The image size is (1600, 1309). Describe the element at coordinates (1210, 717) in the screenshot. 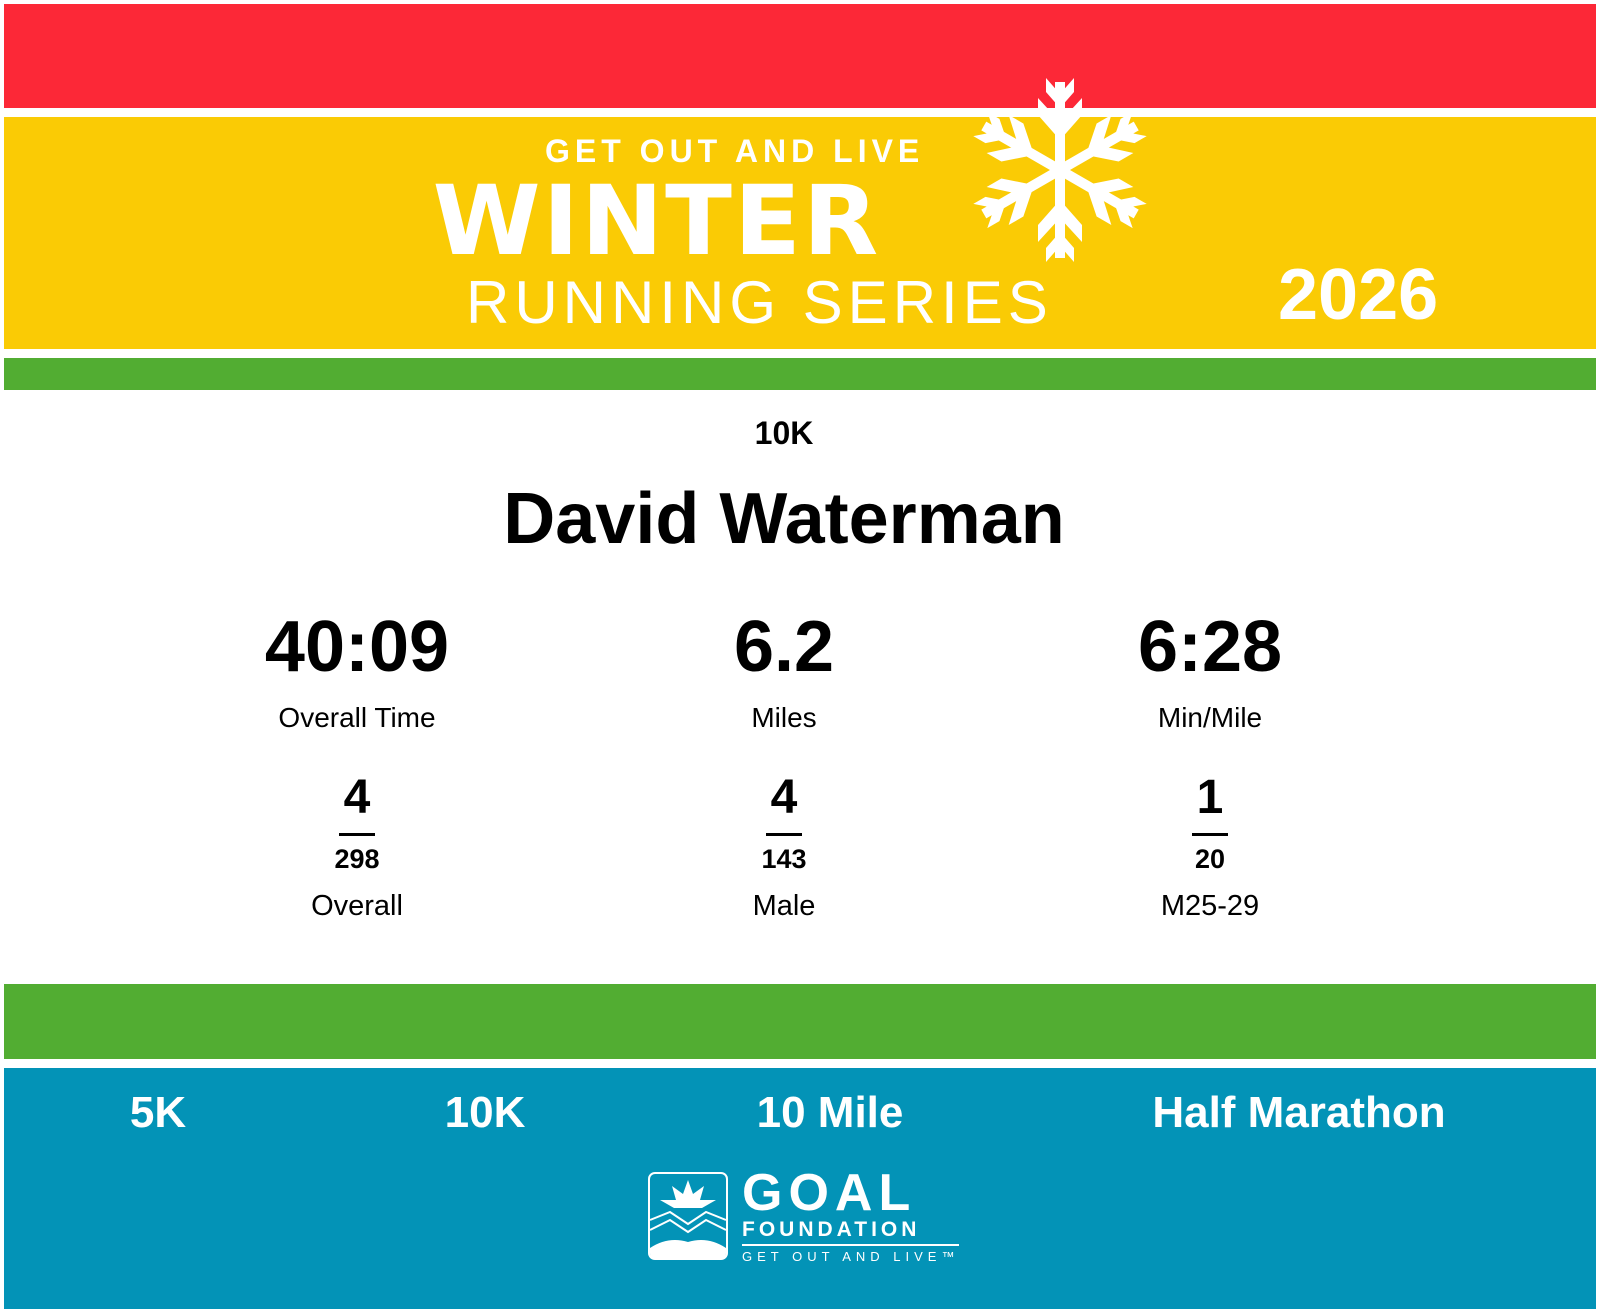

I see `pace-label: Min/Mile` at that location.